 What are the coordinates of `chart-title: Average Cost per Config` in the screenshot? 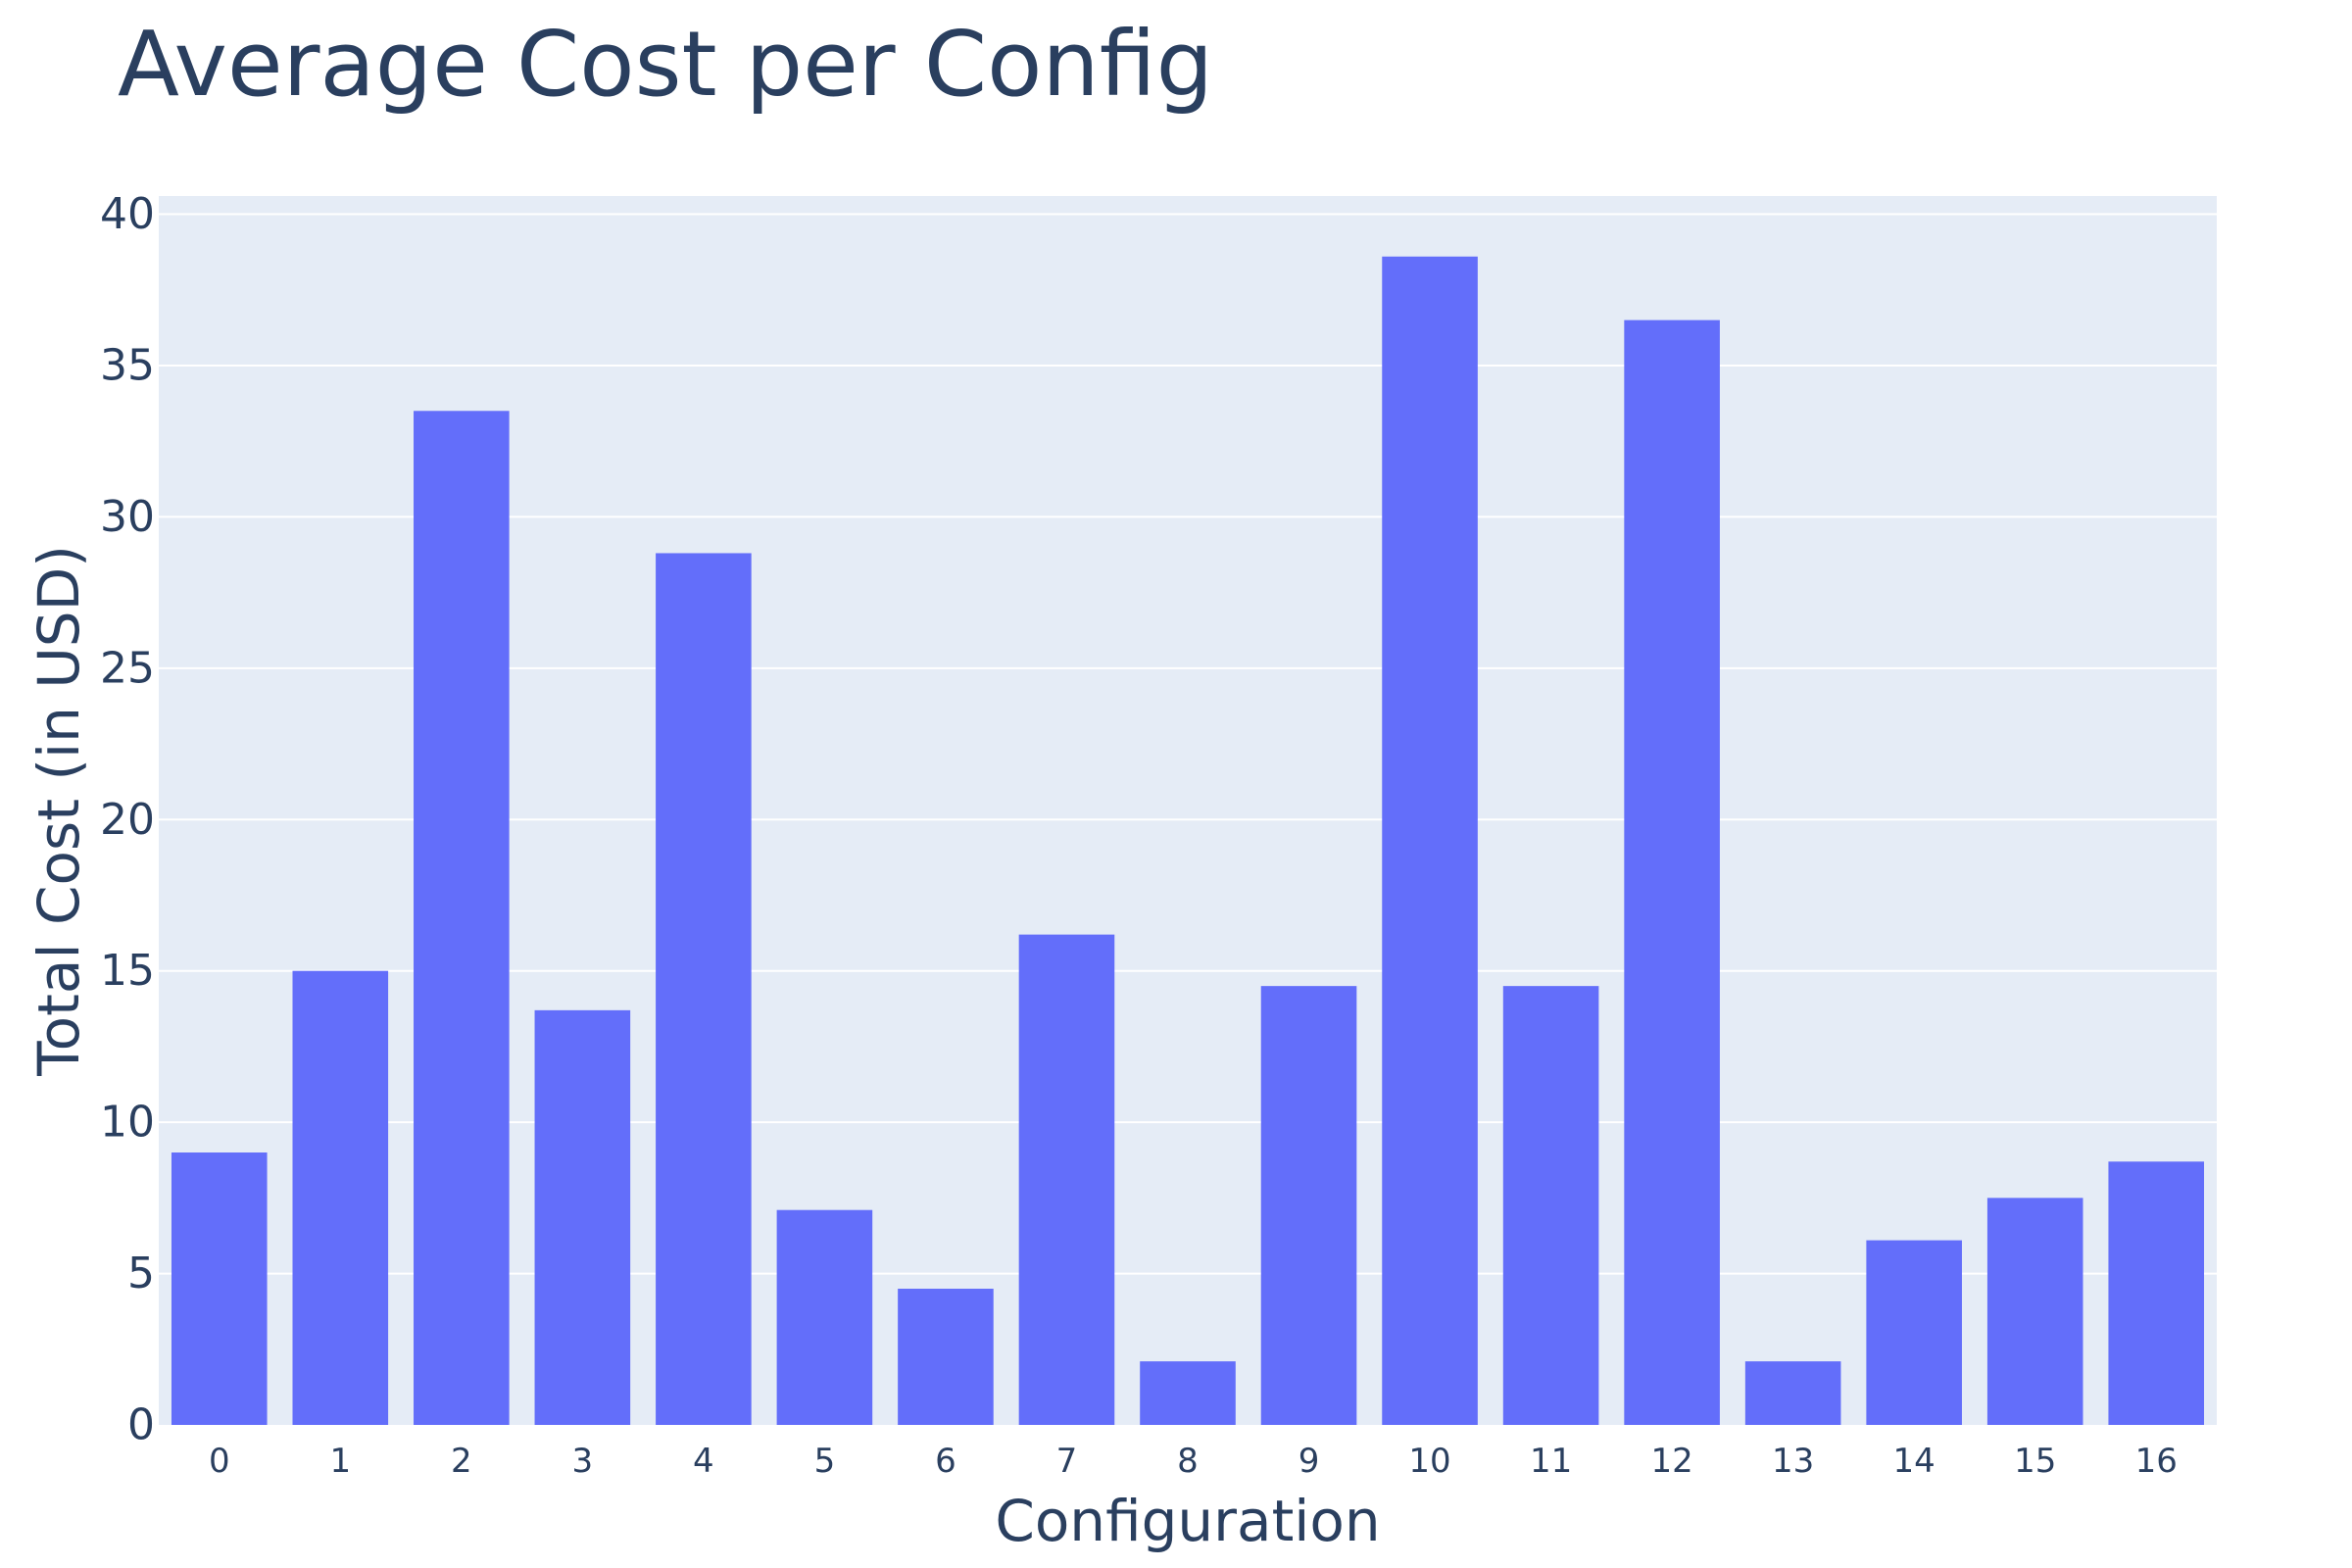 It's located at (666, 64).